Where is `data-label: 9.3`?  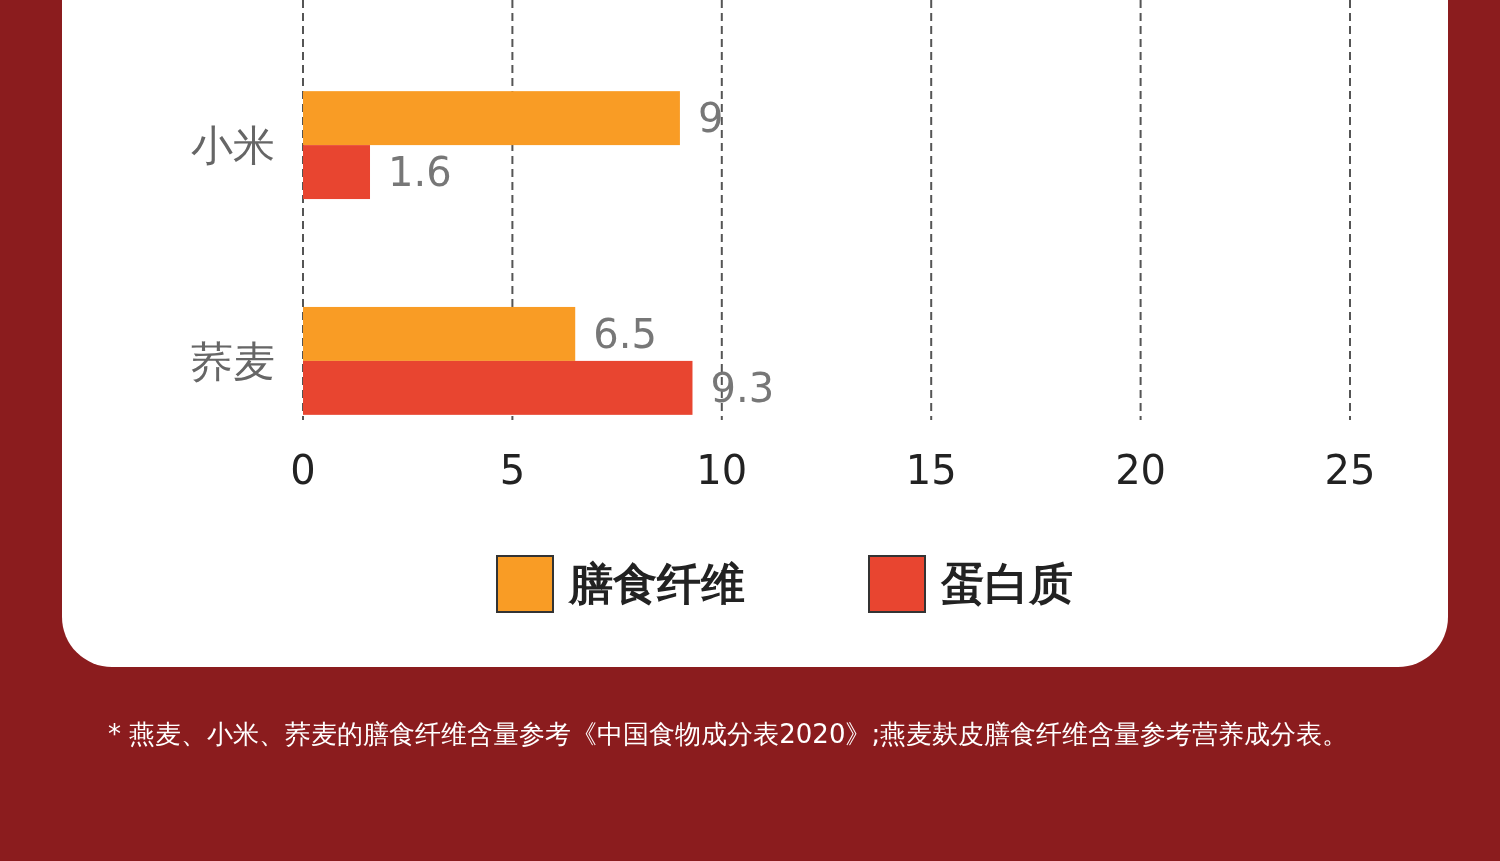 data-label: 9.3 is located at coordinates (742, 387).